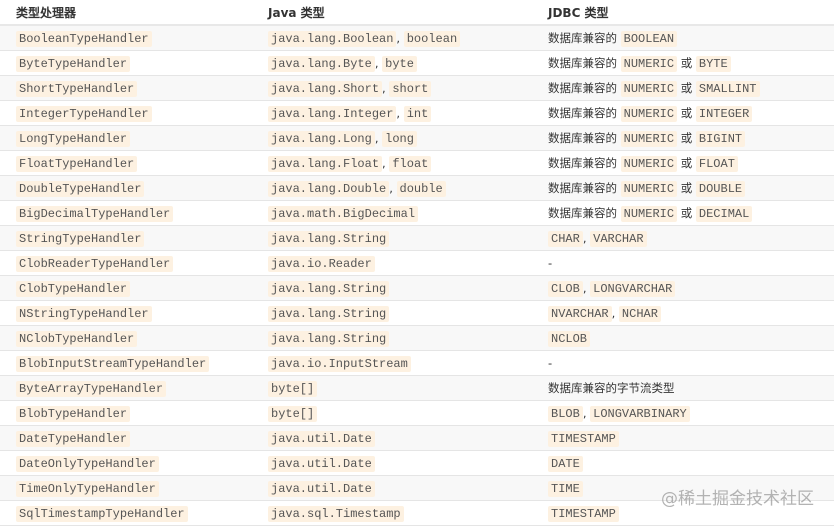 This screenshot has width=834, height=526. I want to click on code-text: java.lang.Byte, so click(321, 63).